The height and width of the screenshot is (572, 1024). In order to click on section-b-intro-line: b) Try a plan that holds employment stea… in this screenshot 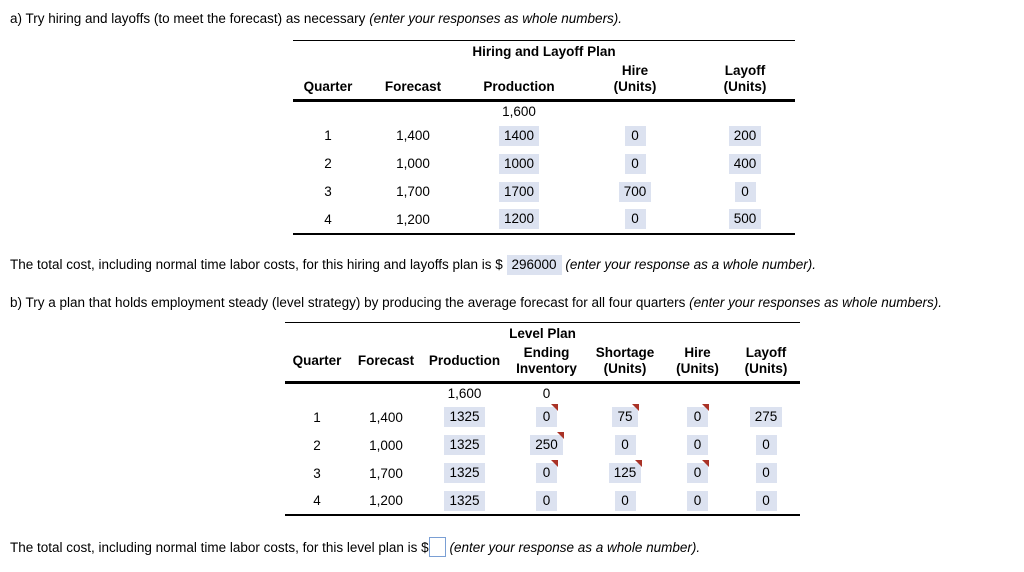, I will do `click(512, 302)`.